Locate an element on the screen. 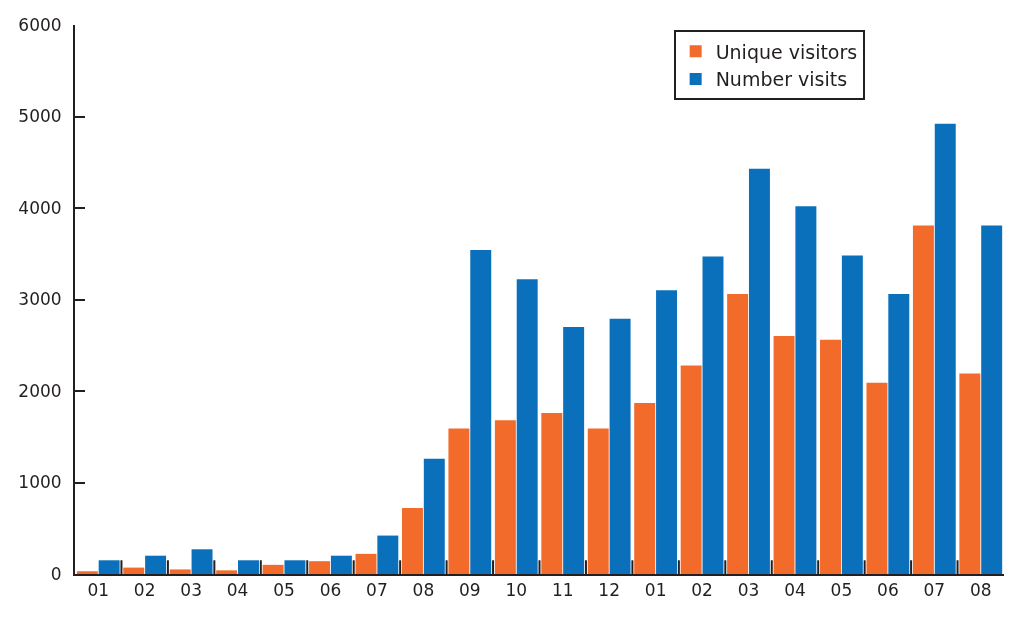 The image size is (1012, 619). y-tick-label: 3000 is located at coordinates (40, 299).